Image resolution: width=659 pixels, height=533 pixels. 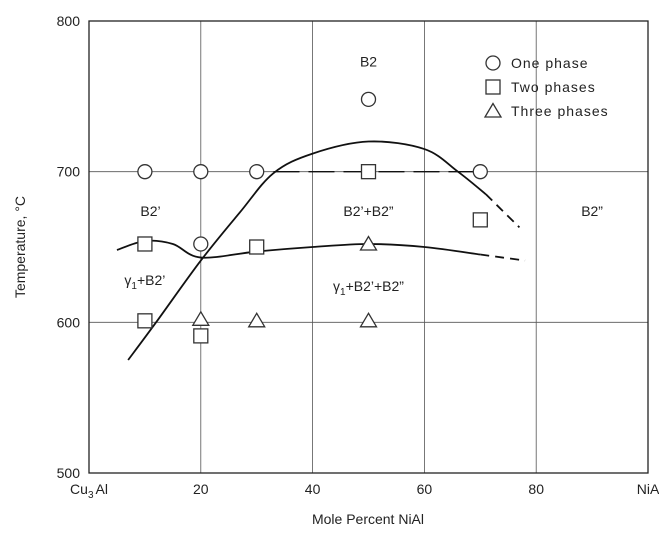 What do you see at coordinates (425, 489) in the screenshot?
I see `x-tick-label: 60` at bounding box center [425, 489].